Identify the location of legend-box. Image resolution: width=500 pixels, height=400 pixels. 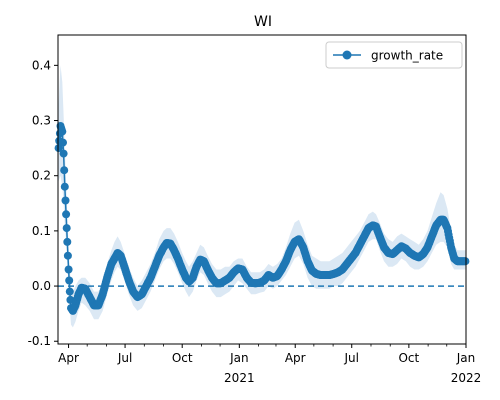
(394, 55).